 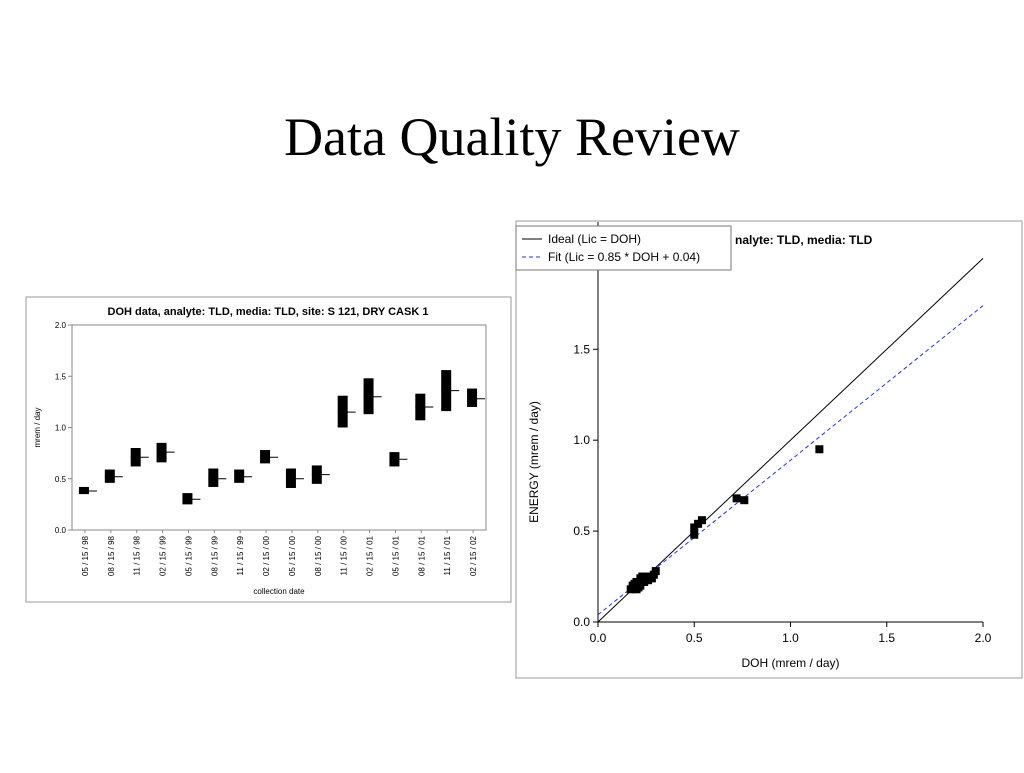 What do you see at coordinates (790, 638) in the screenshot?
I see `x-tick-label: 1.0` at bounding box center [790, 638].